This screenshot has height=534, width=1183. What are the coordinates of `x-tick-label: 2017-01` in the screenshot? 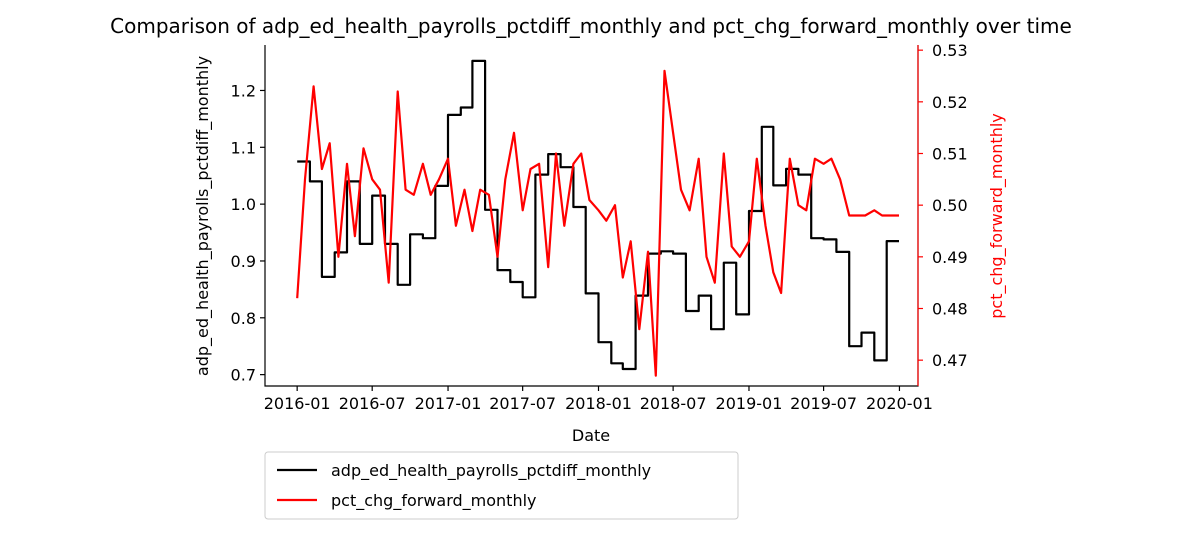 It's located at (448, 403).